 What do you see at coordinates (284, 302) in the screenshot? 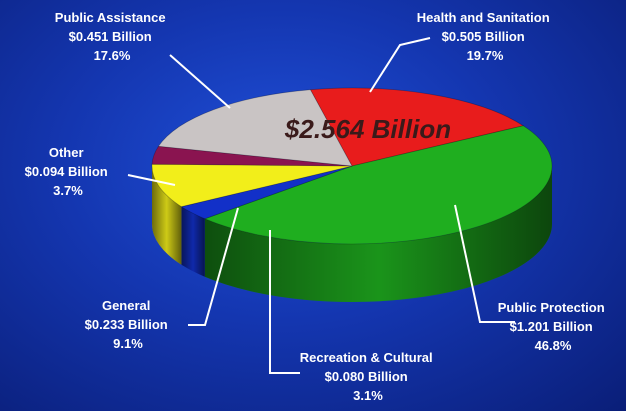
I see `leader-recreation` at bounding box center [284, 302].